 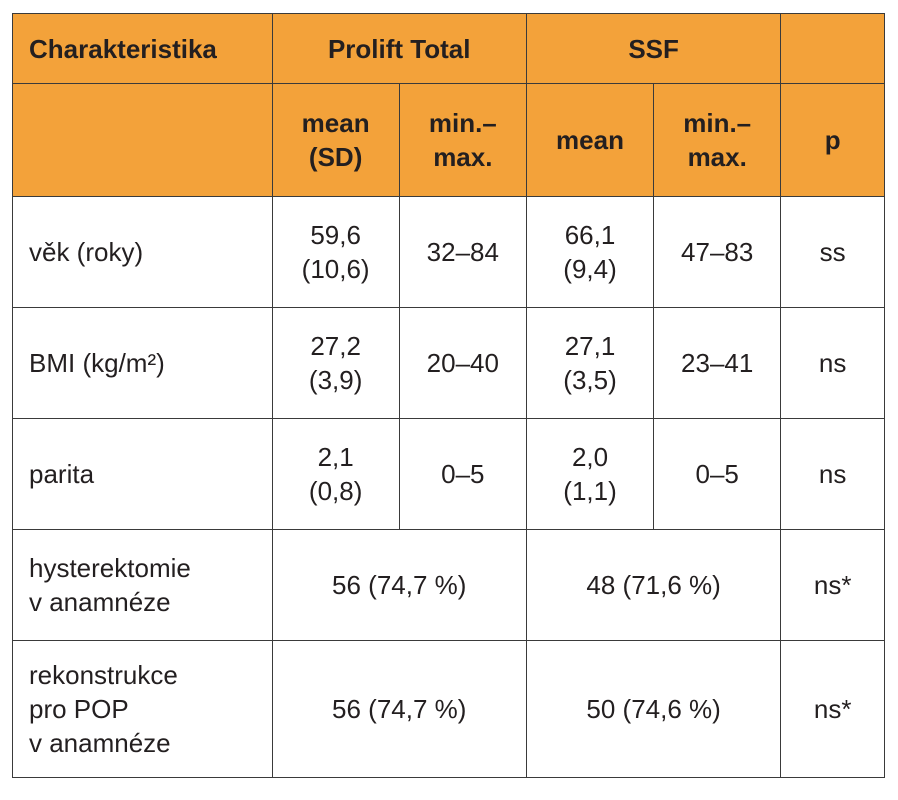 I want to click on ssf-mean-value: 27,1, so click(x=590, y=346).